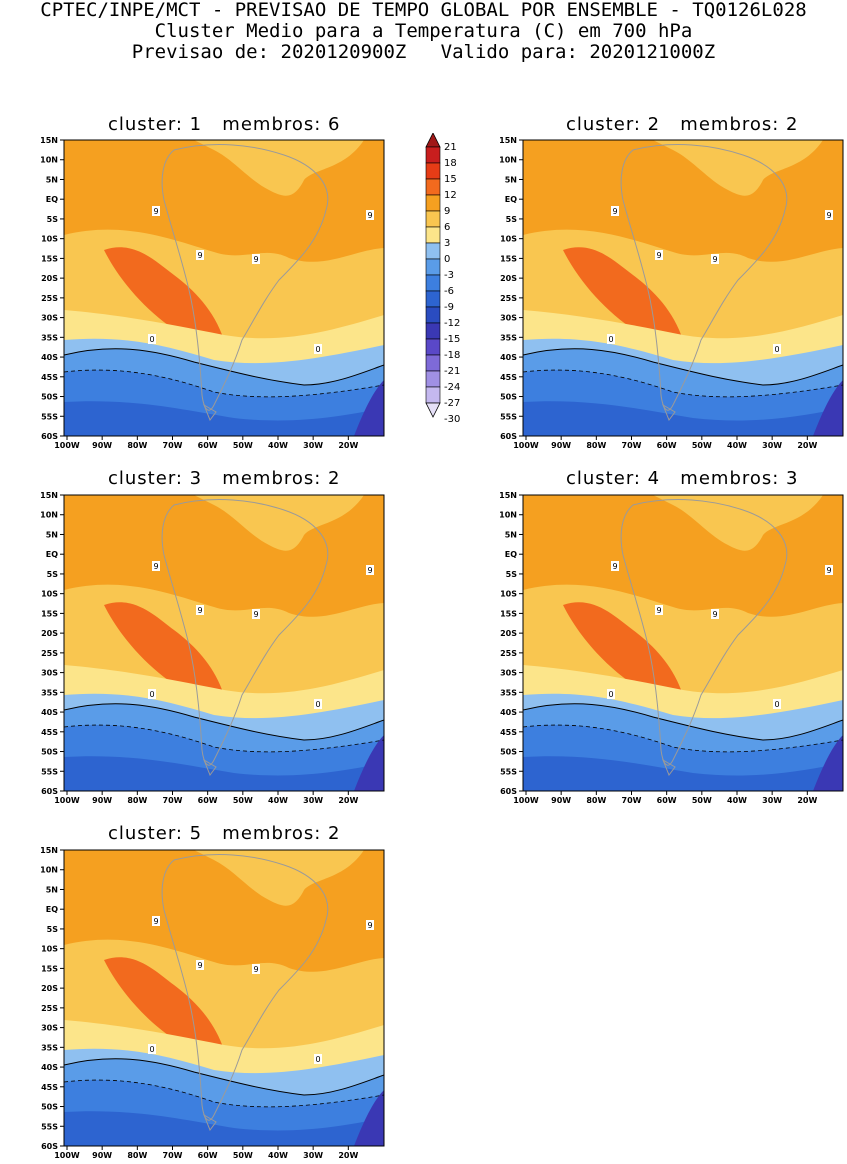 The image size is (847, 1164). I want to click on coastline, so click(245, 277).